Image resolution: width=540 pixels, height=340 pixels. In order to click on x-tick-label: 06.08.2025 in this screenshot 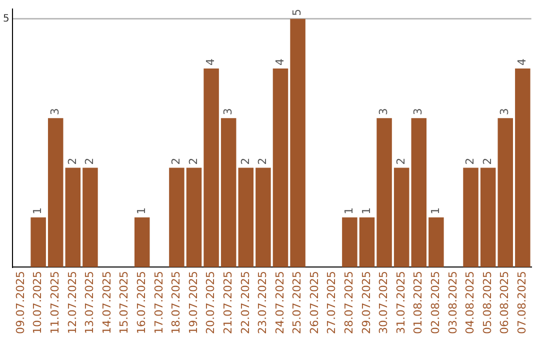, I will do `click(505, 302)`.